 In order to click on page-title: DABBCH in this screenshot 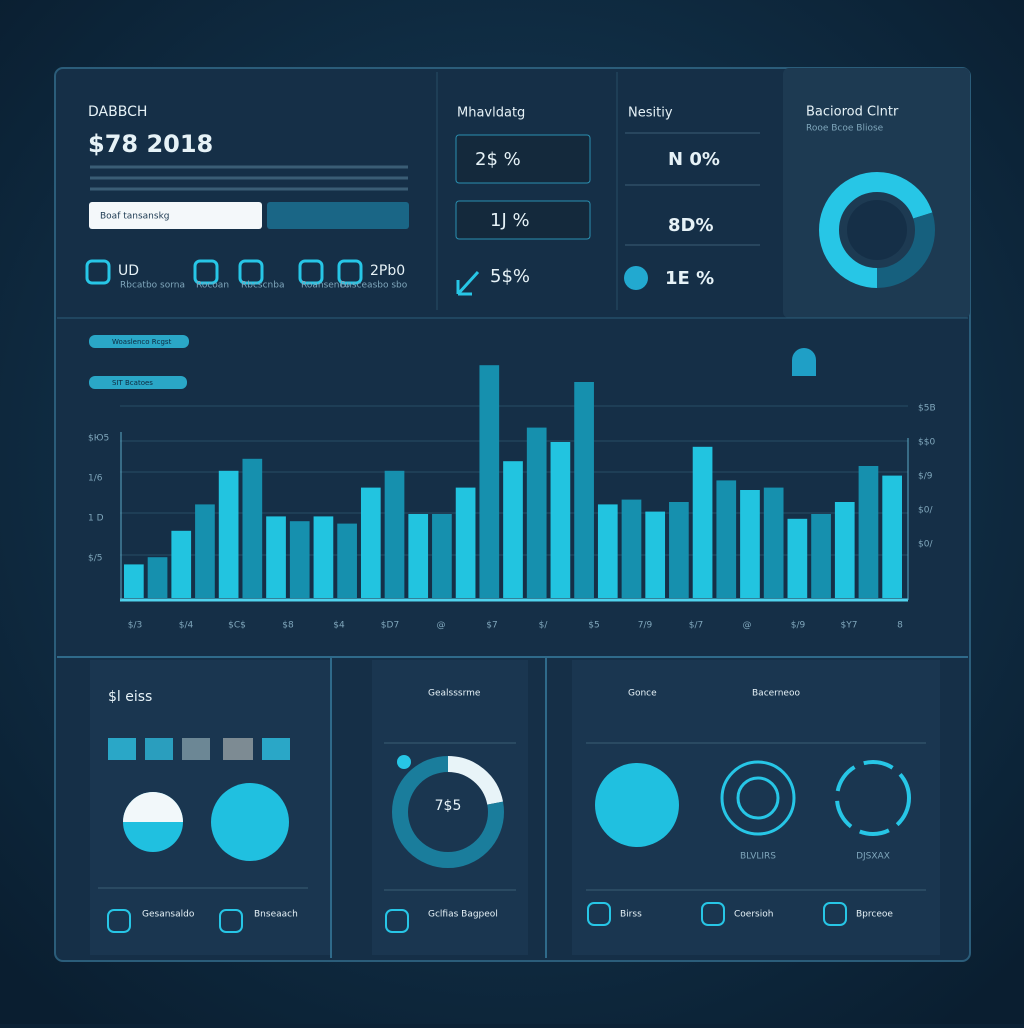, I will do `click(117, 112)`.